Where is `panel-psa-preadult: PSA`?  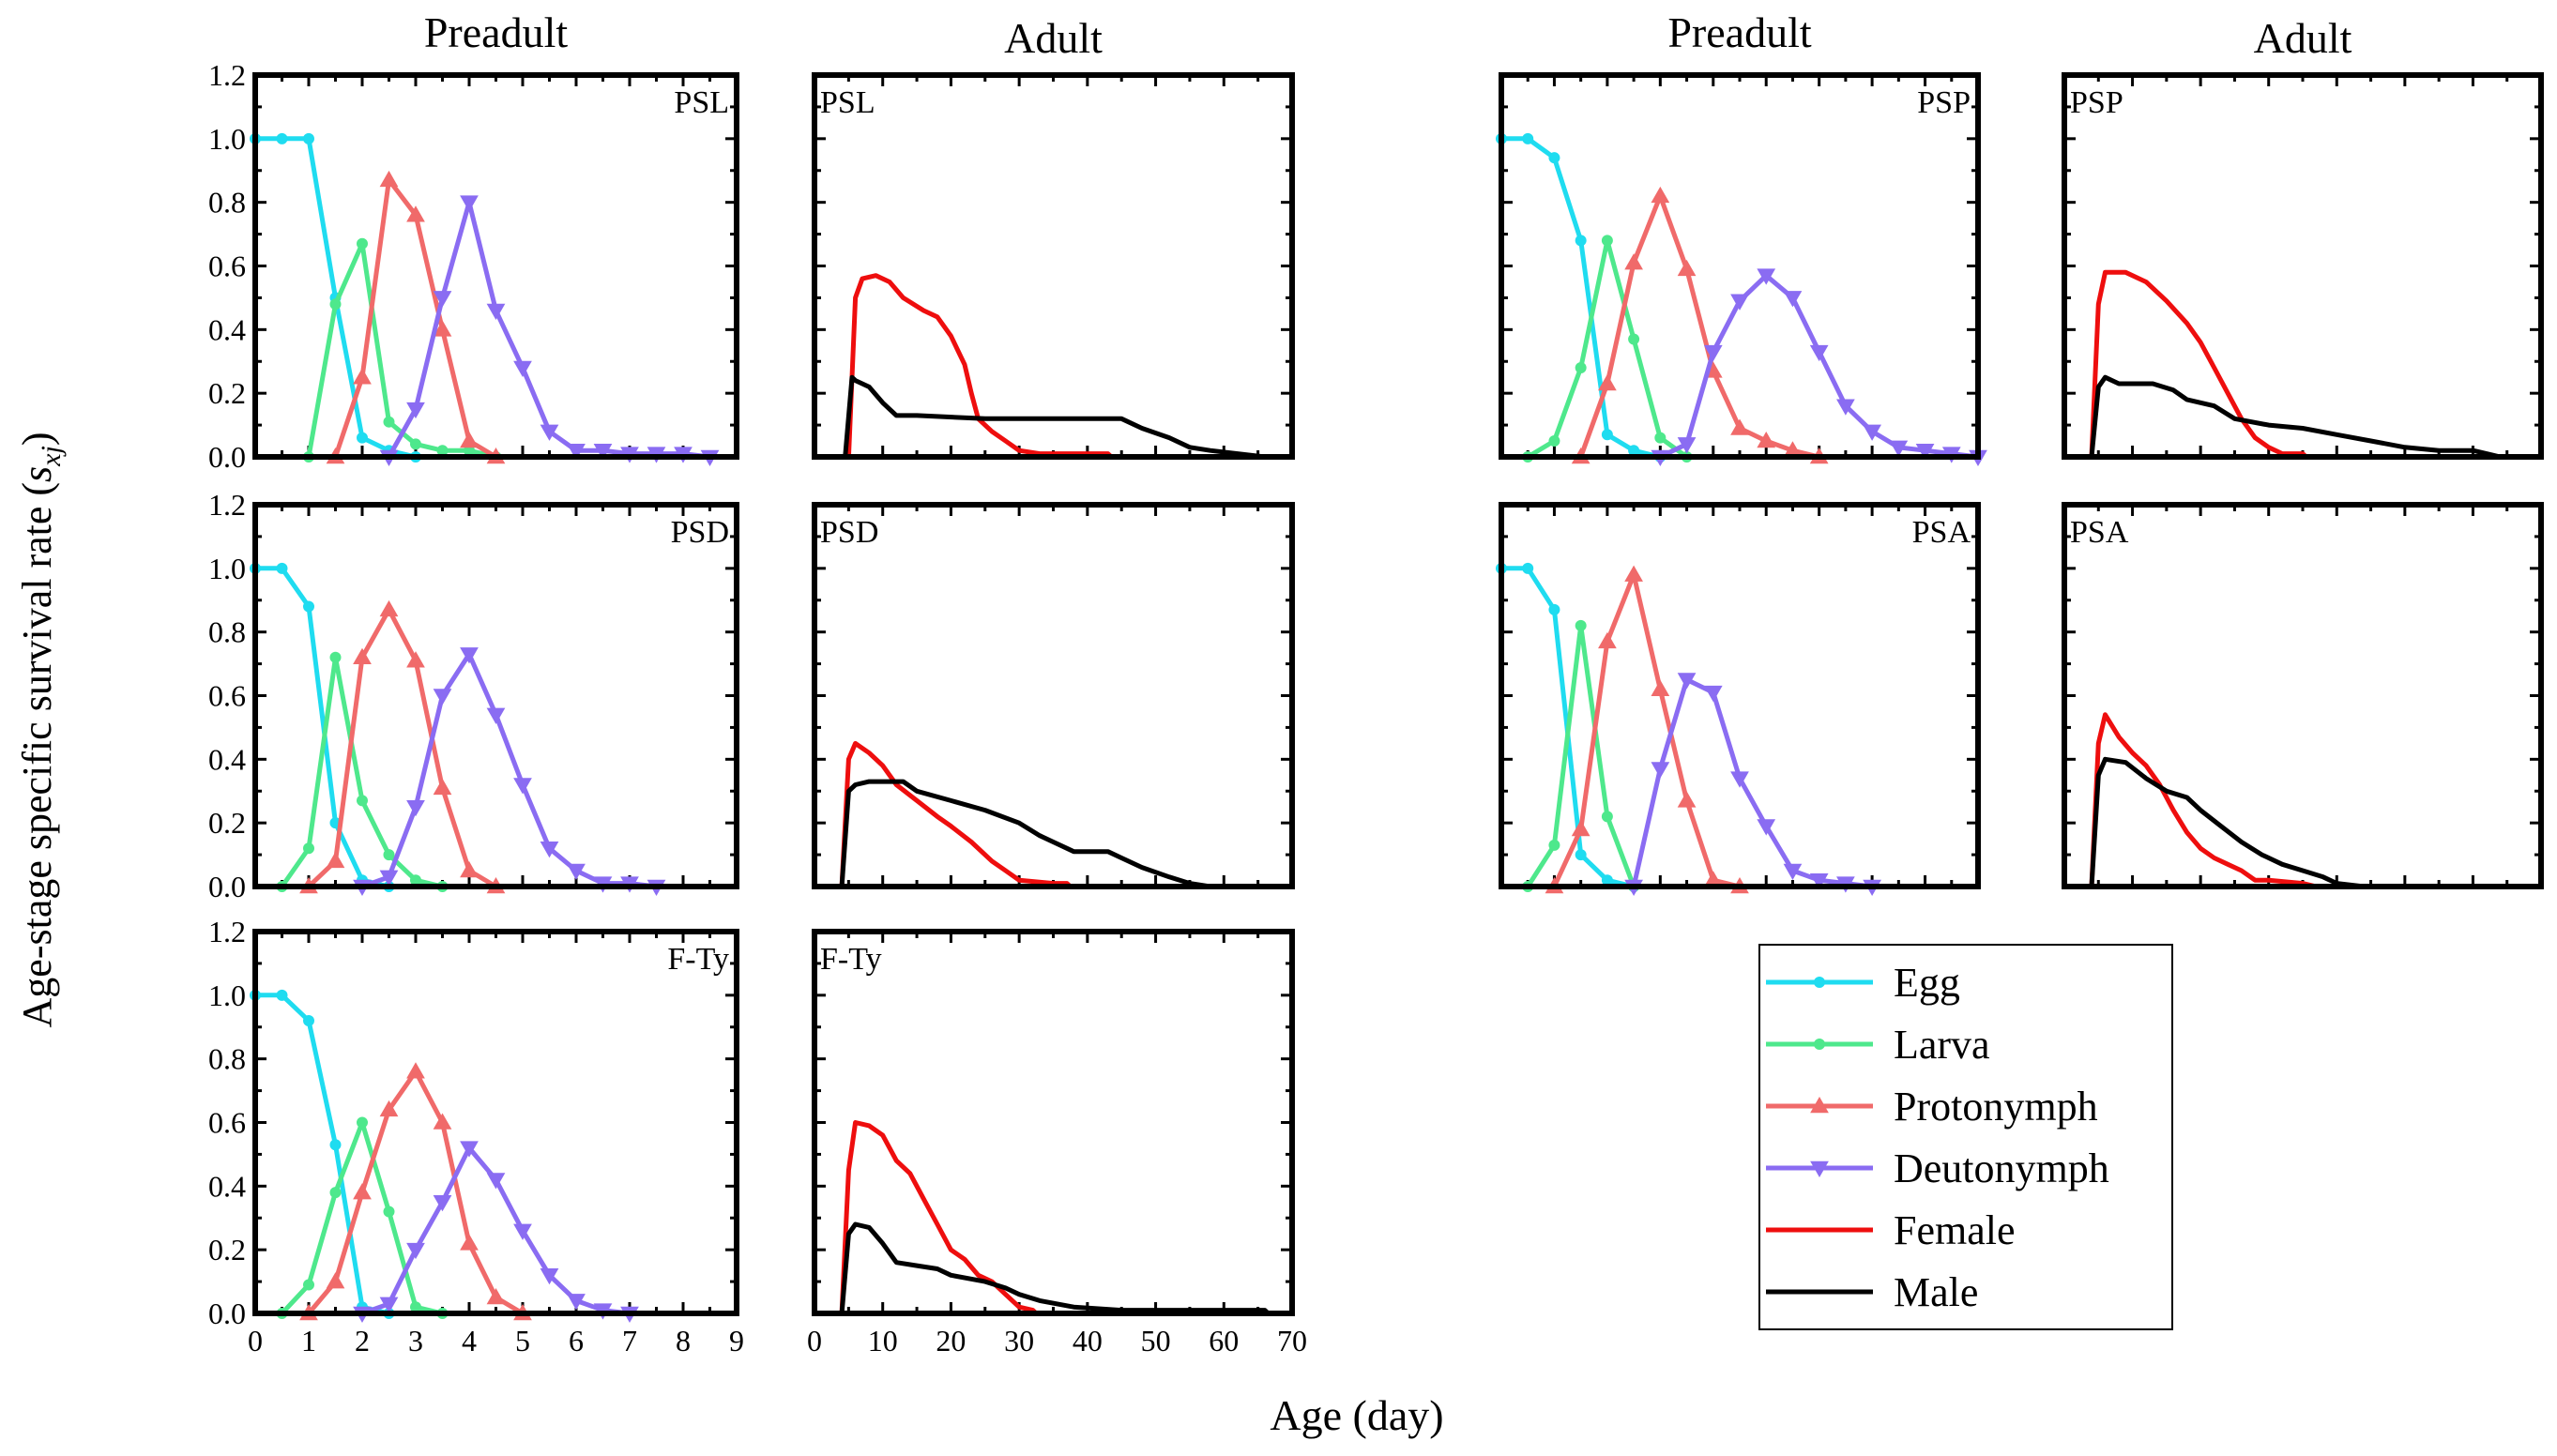 panel-psa-preadult: PSA is located at coordinates (1738, 699).